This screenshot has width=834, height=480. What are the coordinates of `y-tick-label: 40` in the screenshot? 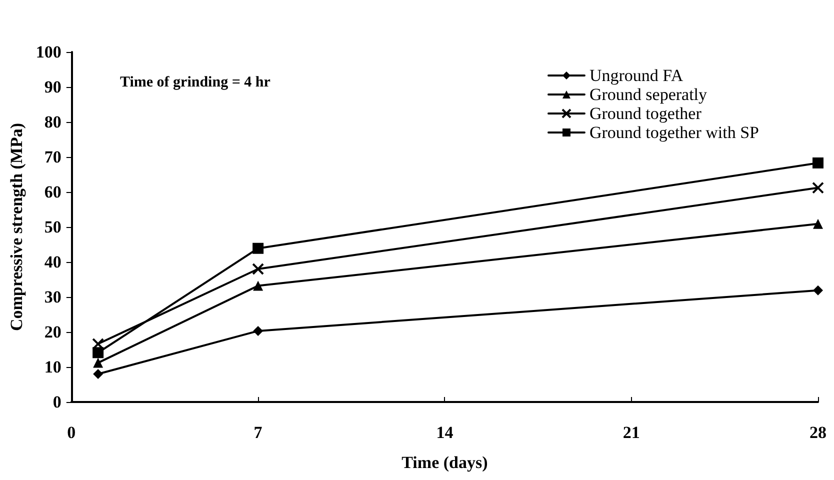 It's located at (53, 262).